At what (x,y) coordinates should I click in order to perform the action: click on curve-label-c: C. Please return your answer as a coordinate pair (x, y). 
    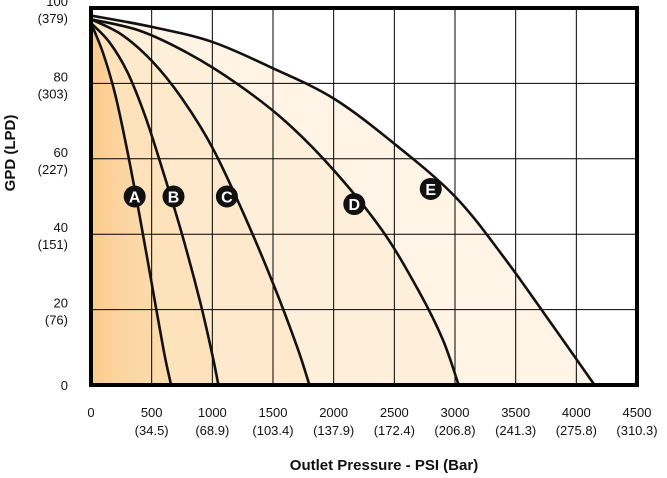
    Looking at the image, I should click on (226, 196).